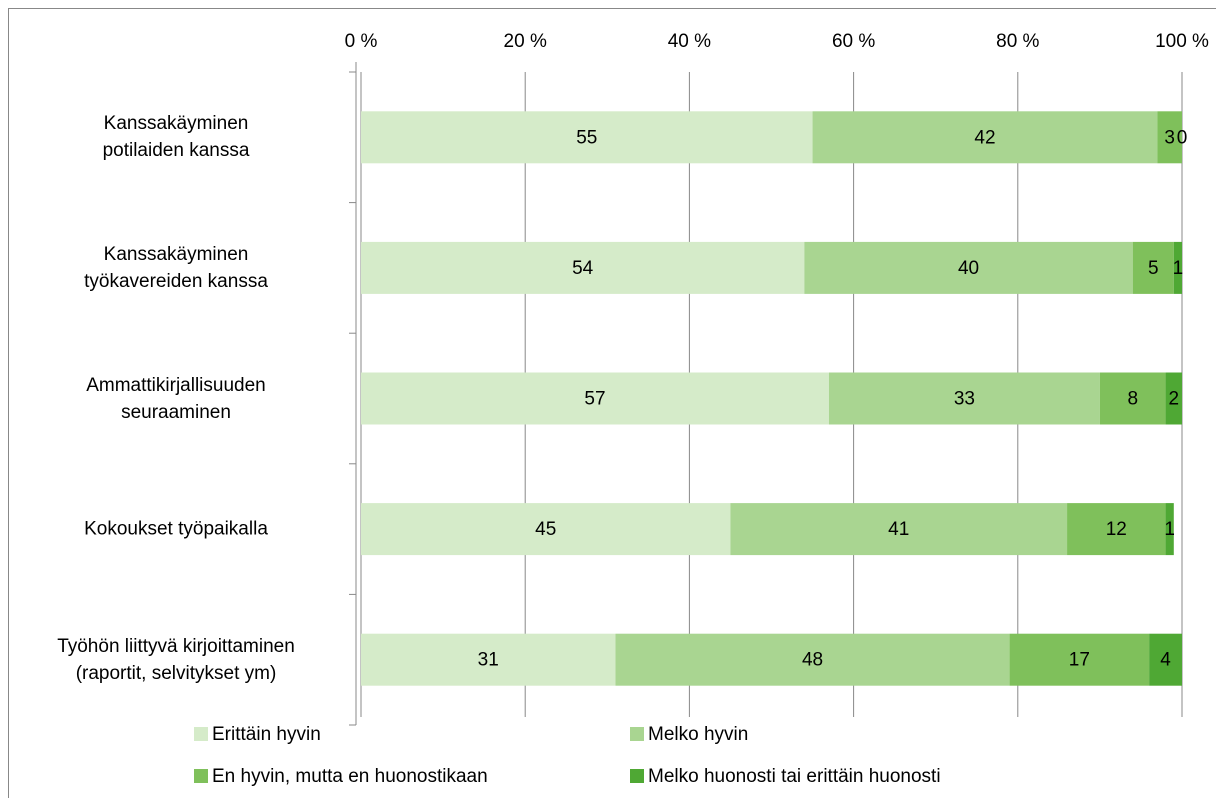  What do you see at coordinates (853, 41) in the screenshot?
I see `x-tick-label: 60 %` at bounding box center [853, 41].